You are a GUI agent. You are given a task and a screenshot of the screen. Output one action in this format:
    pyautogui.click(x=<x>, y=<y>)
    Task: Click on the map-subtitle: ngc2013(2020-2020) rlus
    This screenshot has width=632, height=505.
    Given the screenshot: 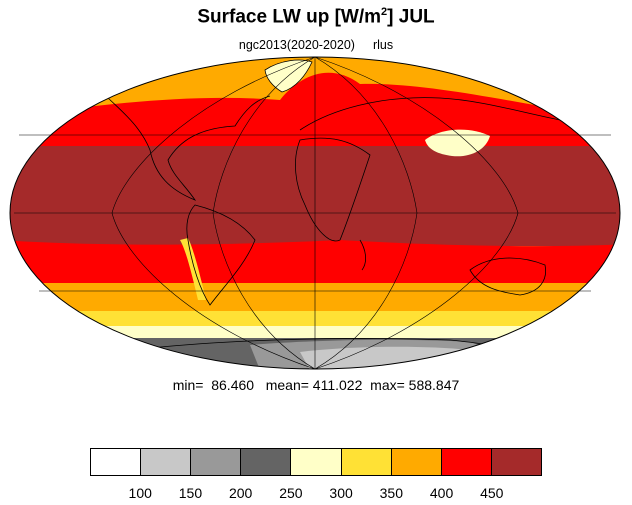 What is the action you would take?
    pyautogui.click(x=316, y=45)
    